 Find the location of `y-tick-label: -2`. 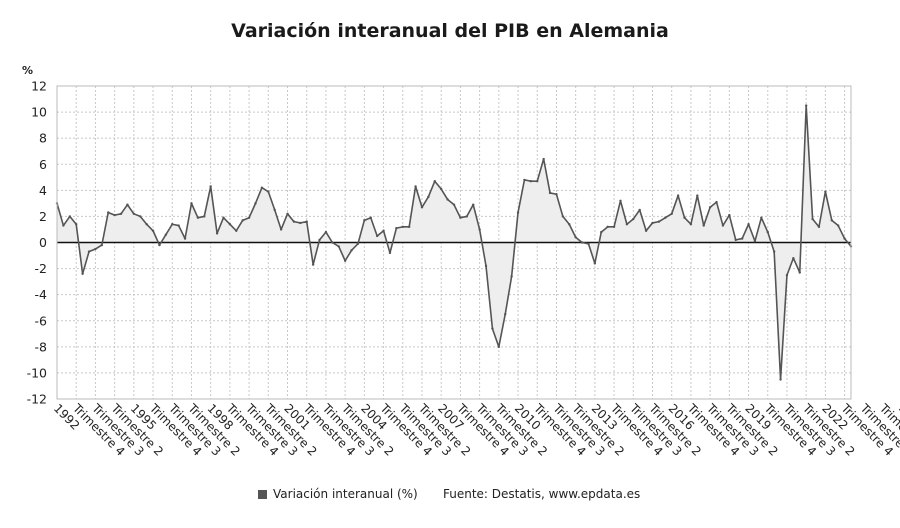

y-tick-label: -2 is located at coordinates (41, 268).